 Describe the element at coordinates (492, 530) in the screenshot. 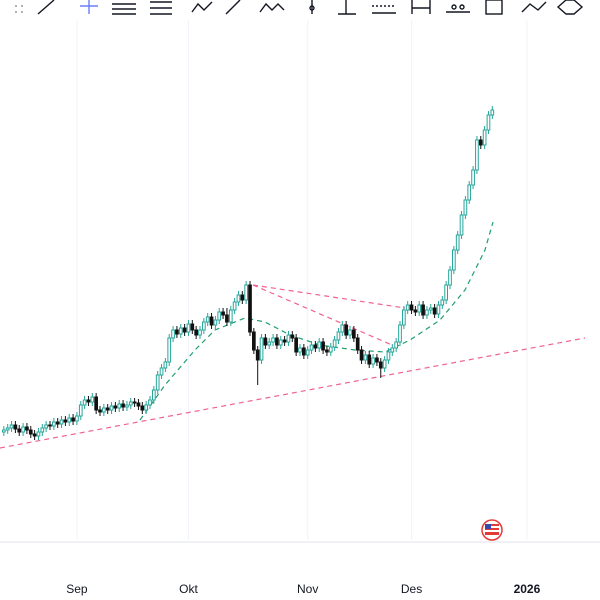

I see `flag-icon` at that location.